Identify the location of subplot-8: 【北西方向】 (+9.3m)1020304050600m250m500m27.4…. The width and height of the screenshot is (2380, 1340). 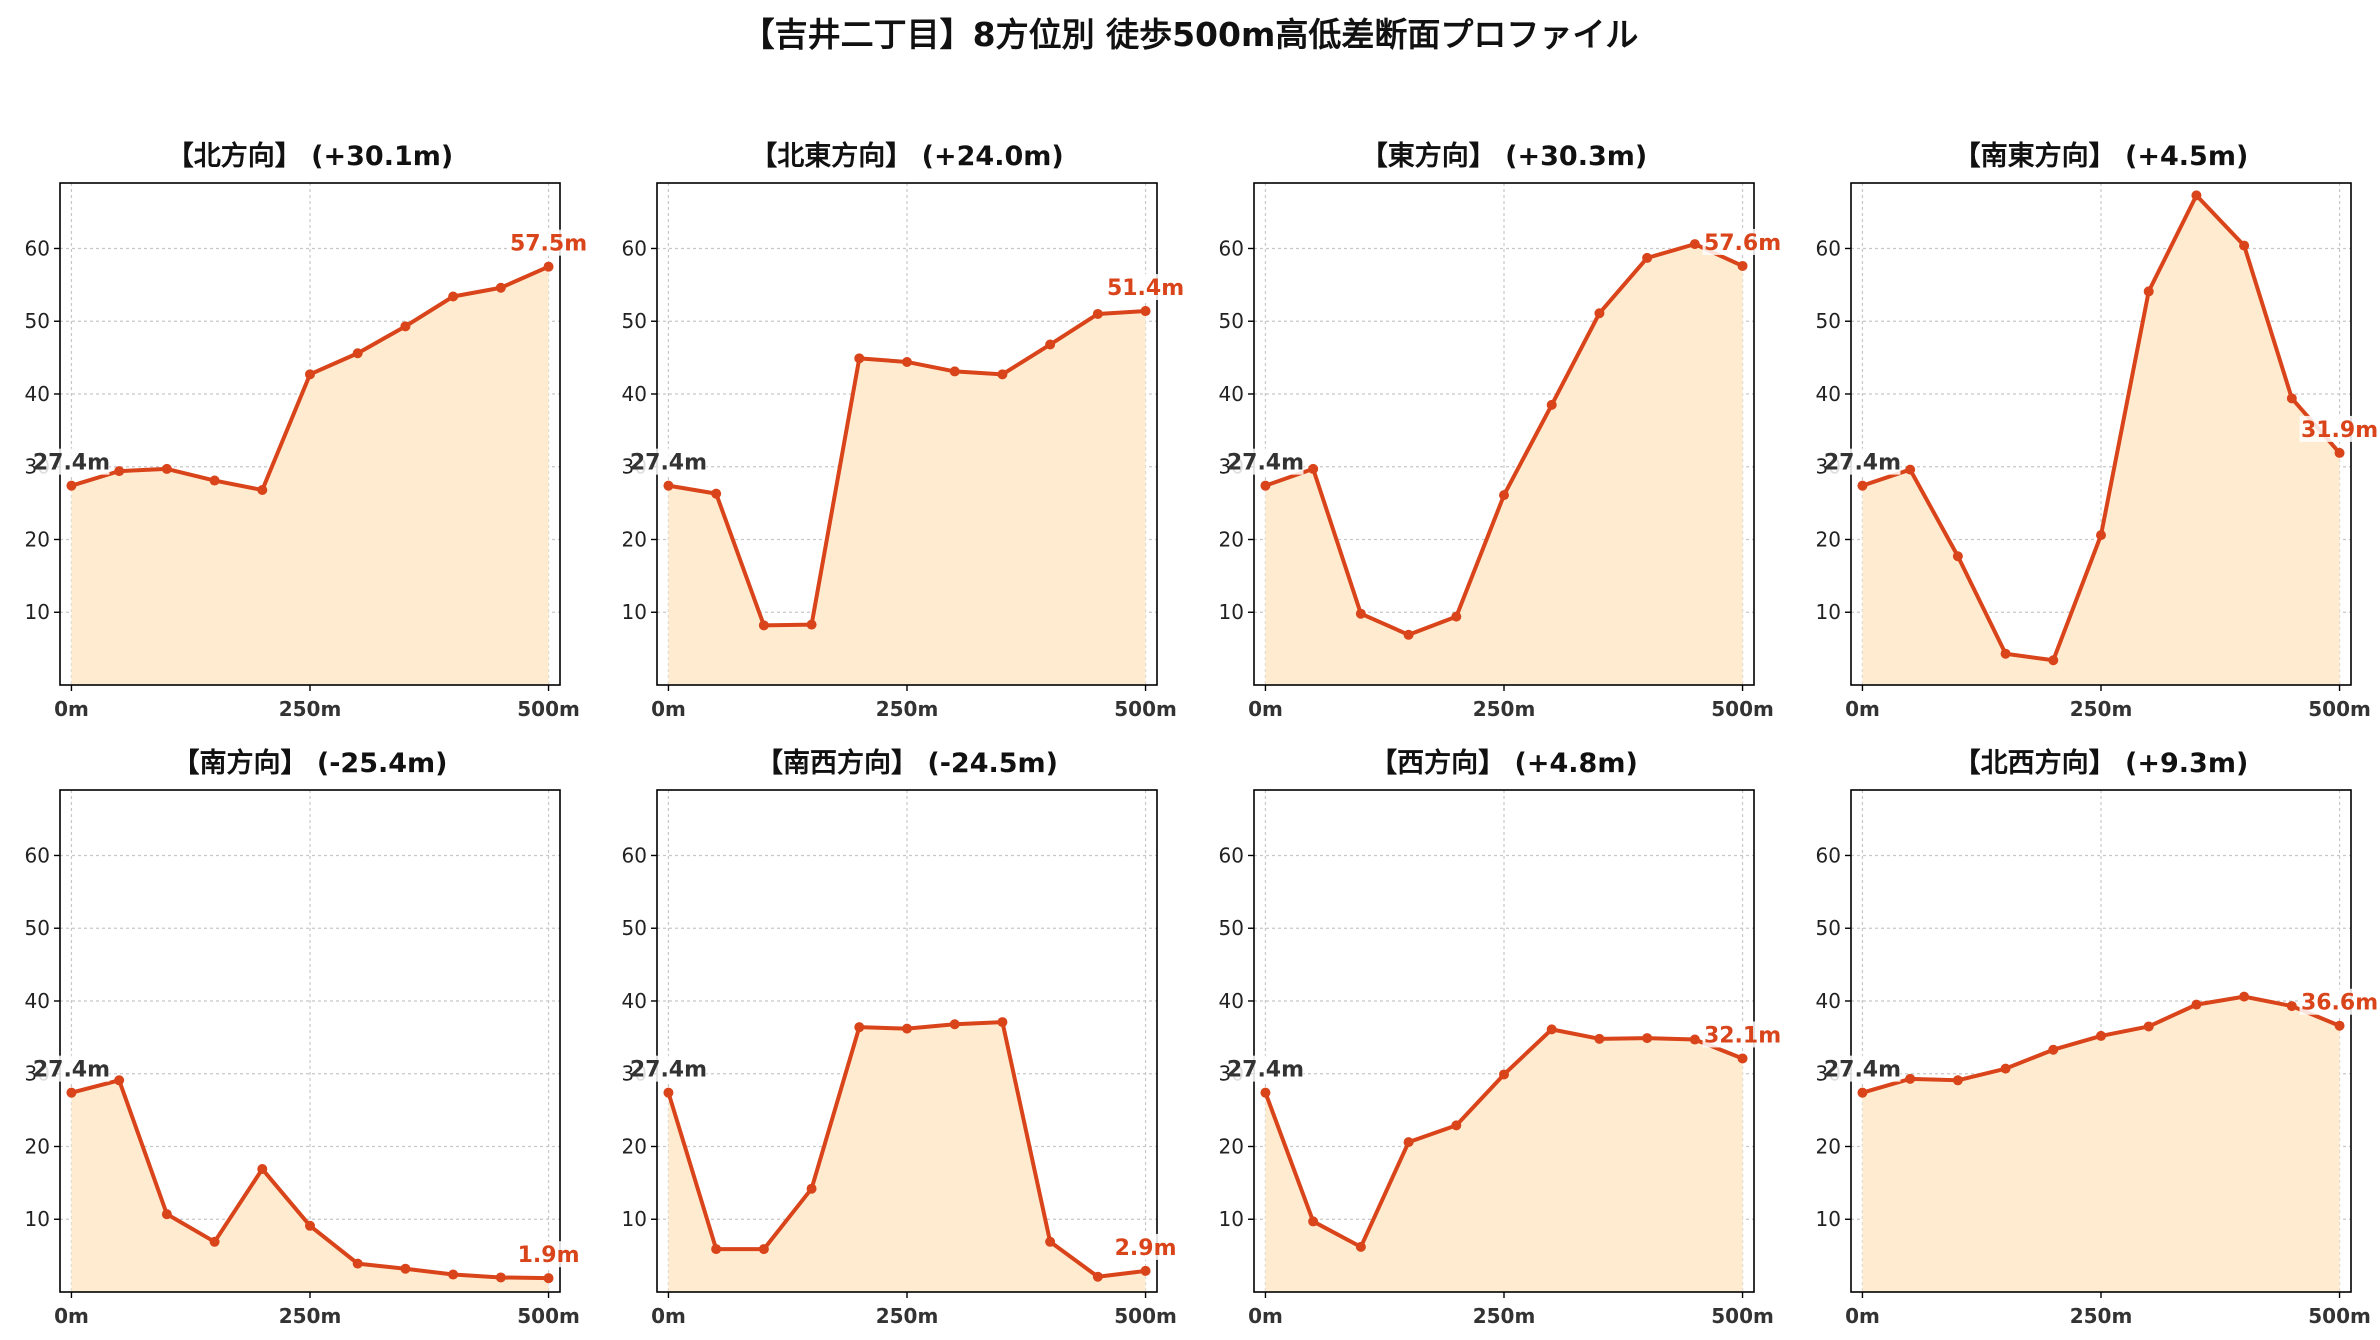
(2098, 1037).